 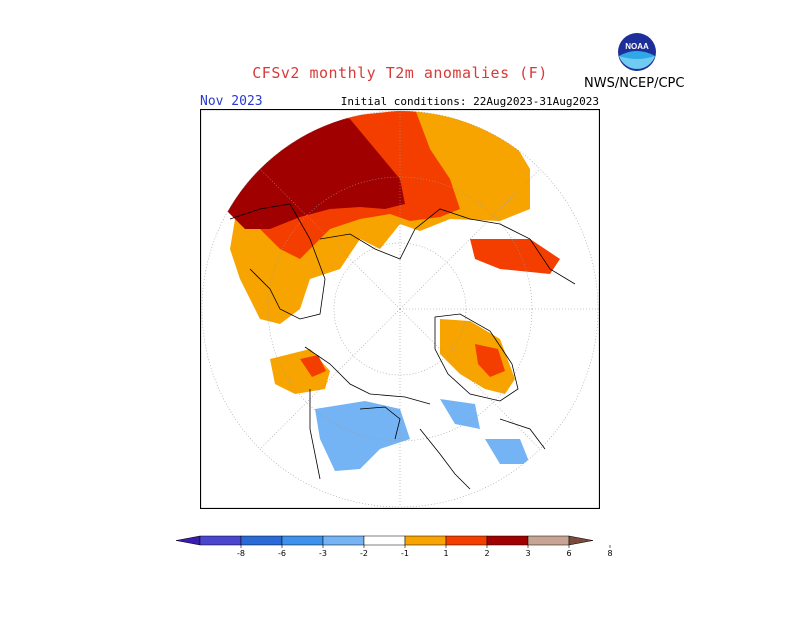 I want to click on anomaly-region-red-greenland, so click(x=490, y=360).